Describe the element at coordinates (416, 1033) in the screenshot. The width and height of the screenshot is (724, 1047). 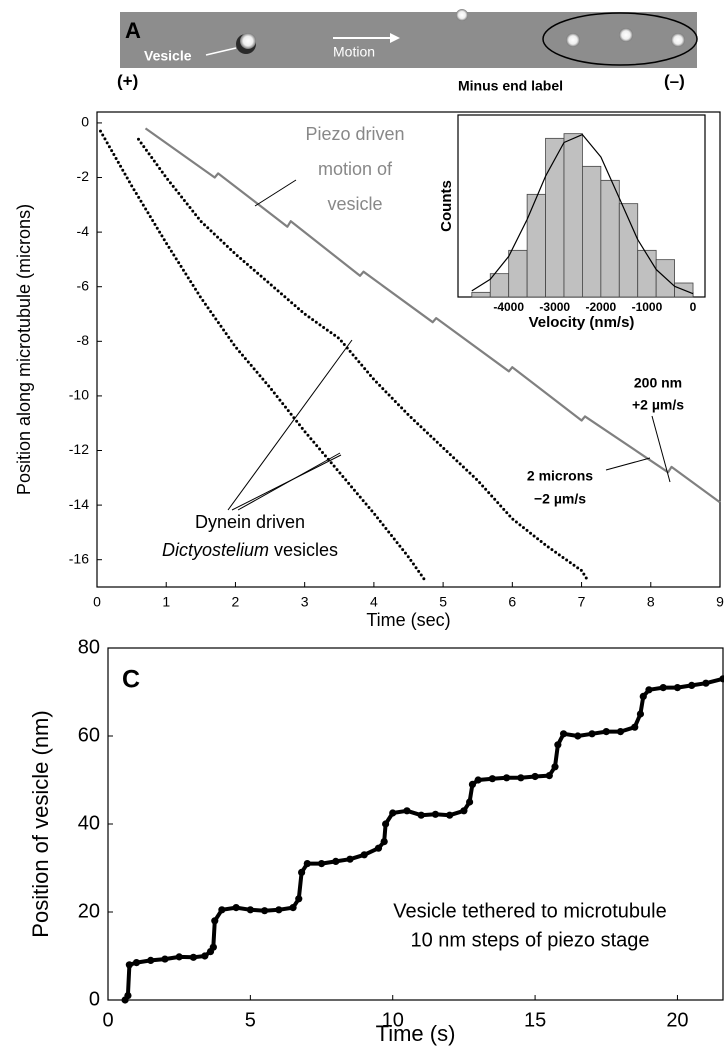
I see `x-axis-title: Time (s)` at that location.